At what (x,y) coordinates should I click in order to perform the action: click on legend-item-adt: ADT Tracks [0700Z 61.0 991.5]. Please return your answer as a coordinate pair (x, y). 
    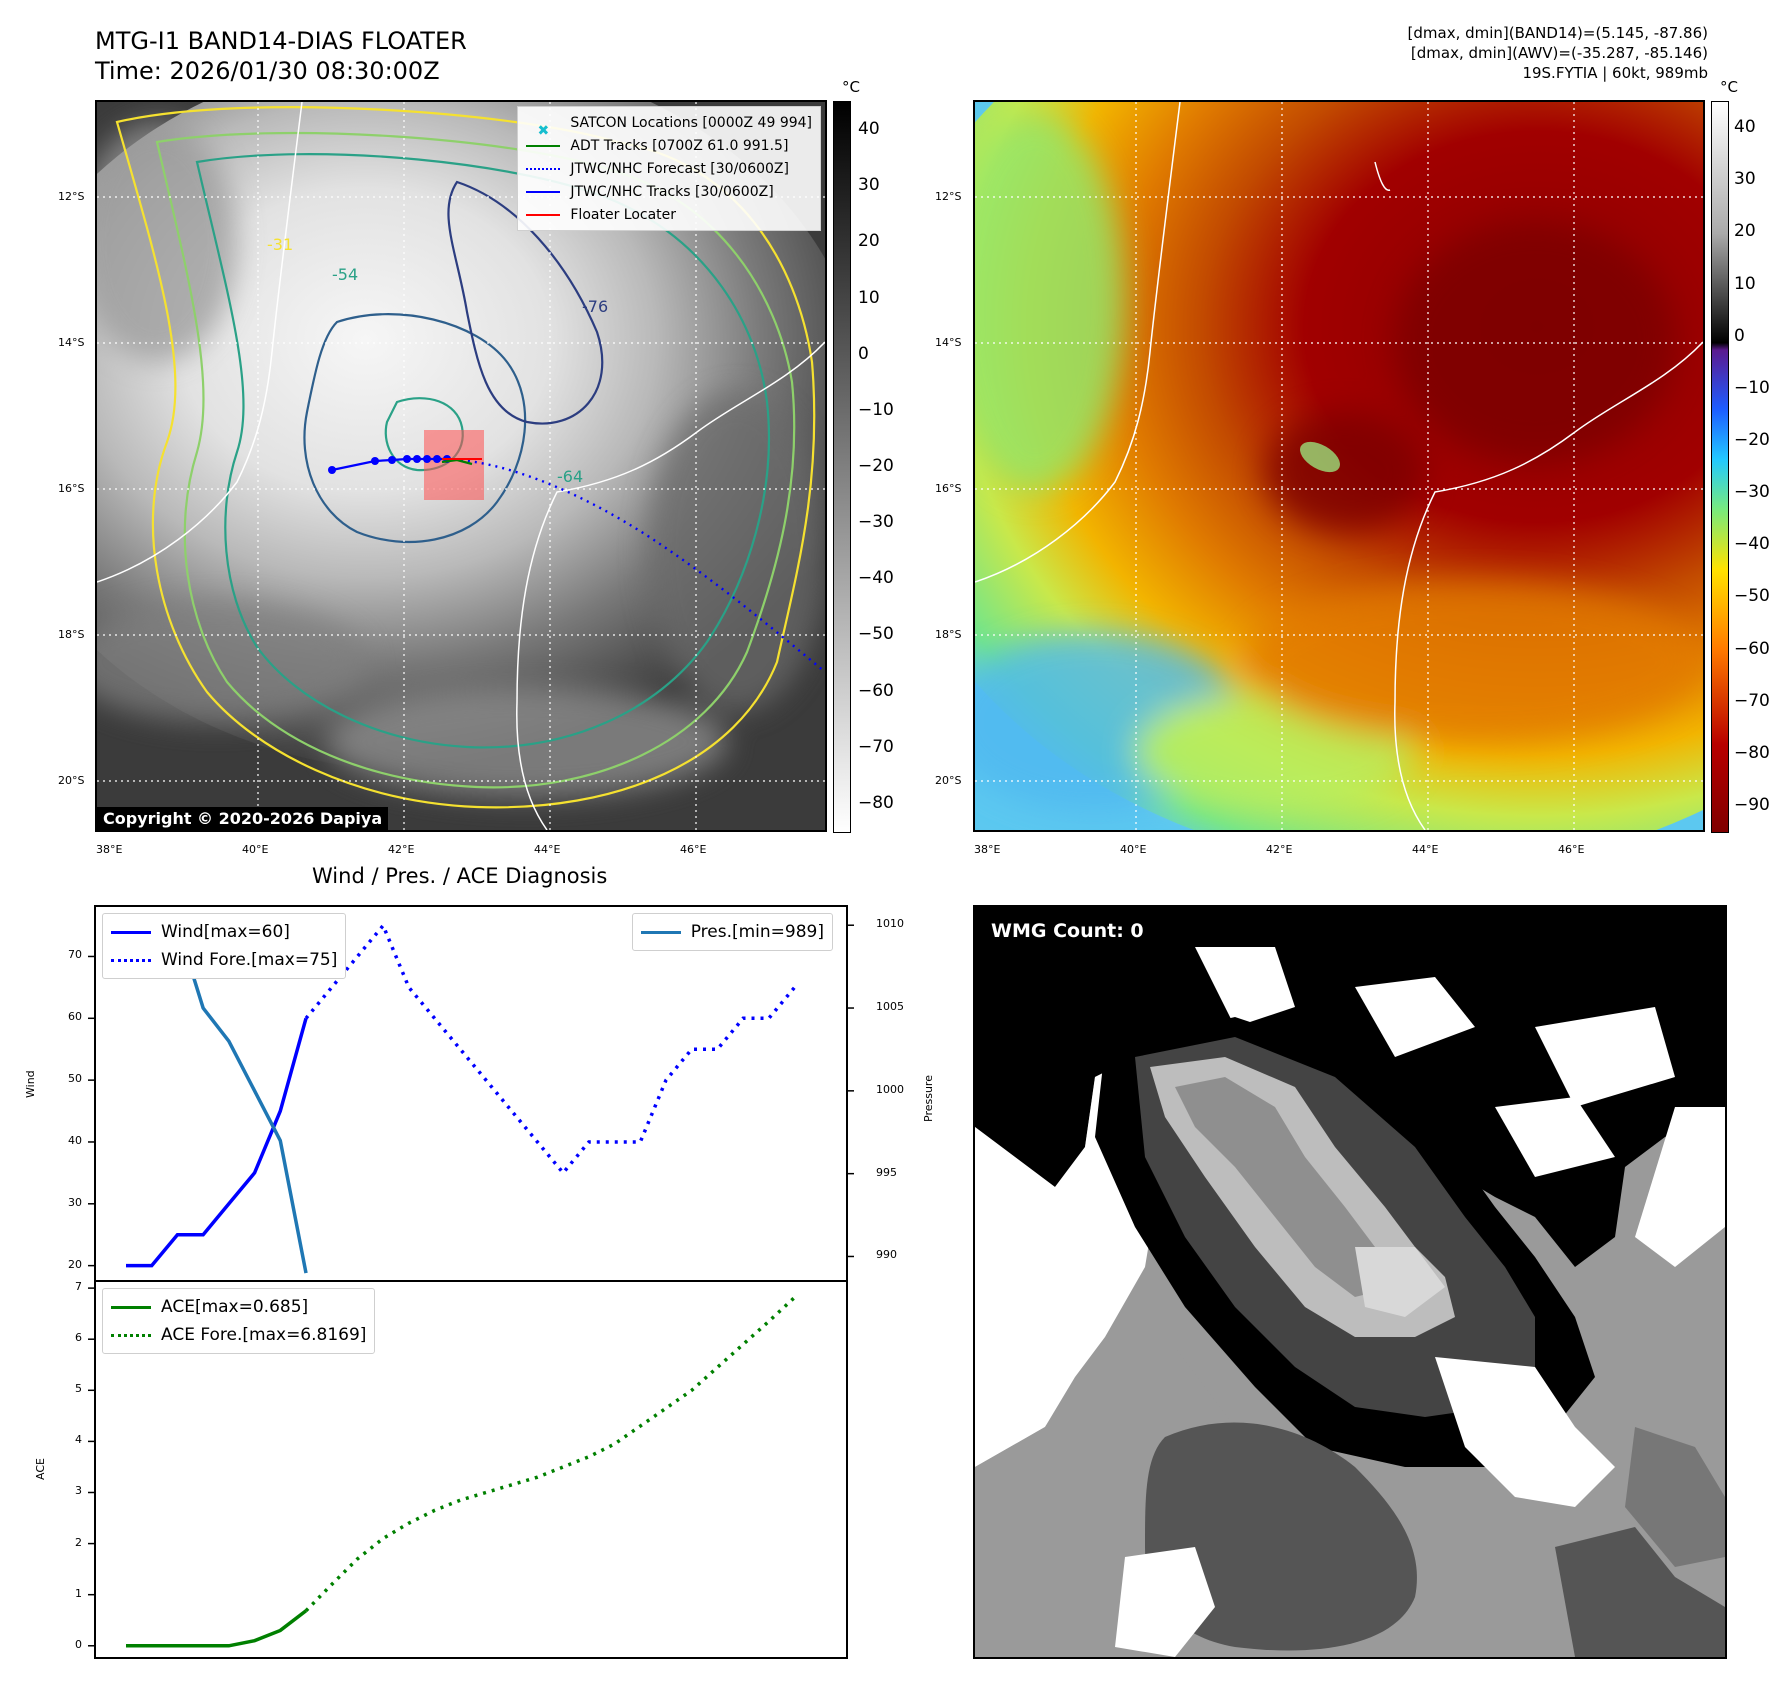
    Looking at the image, I should click on (669, 145).